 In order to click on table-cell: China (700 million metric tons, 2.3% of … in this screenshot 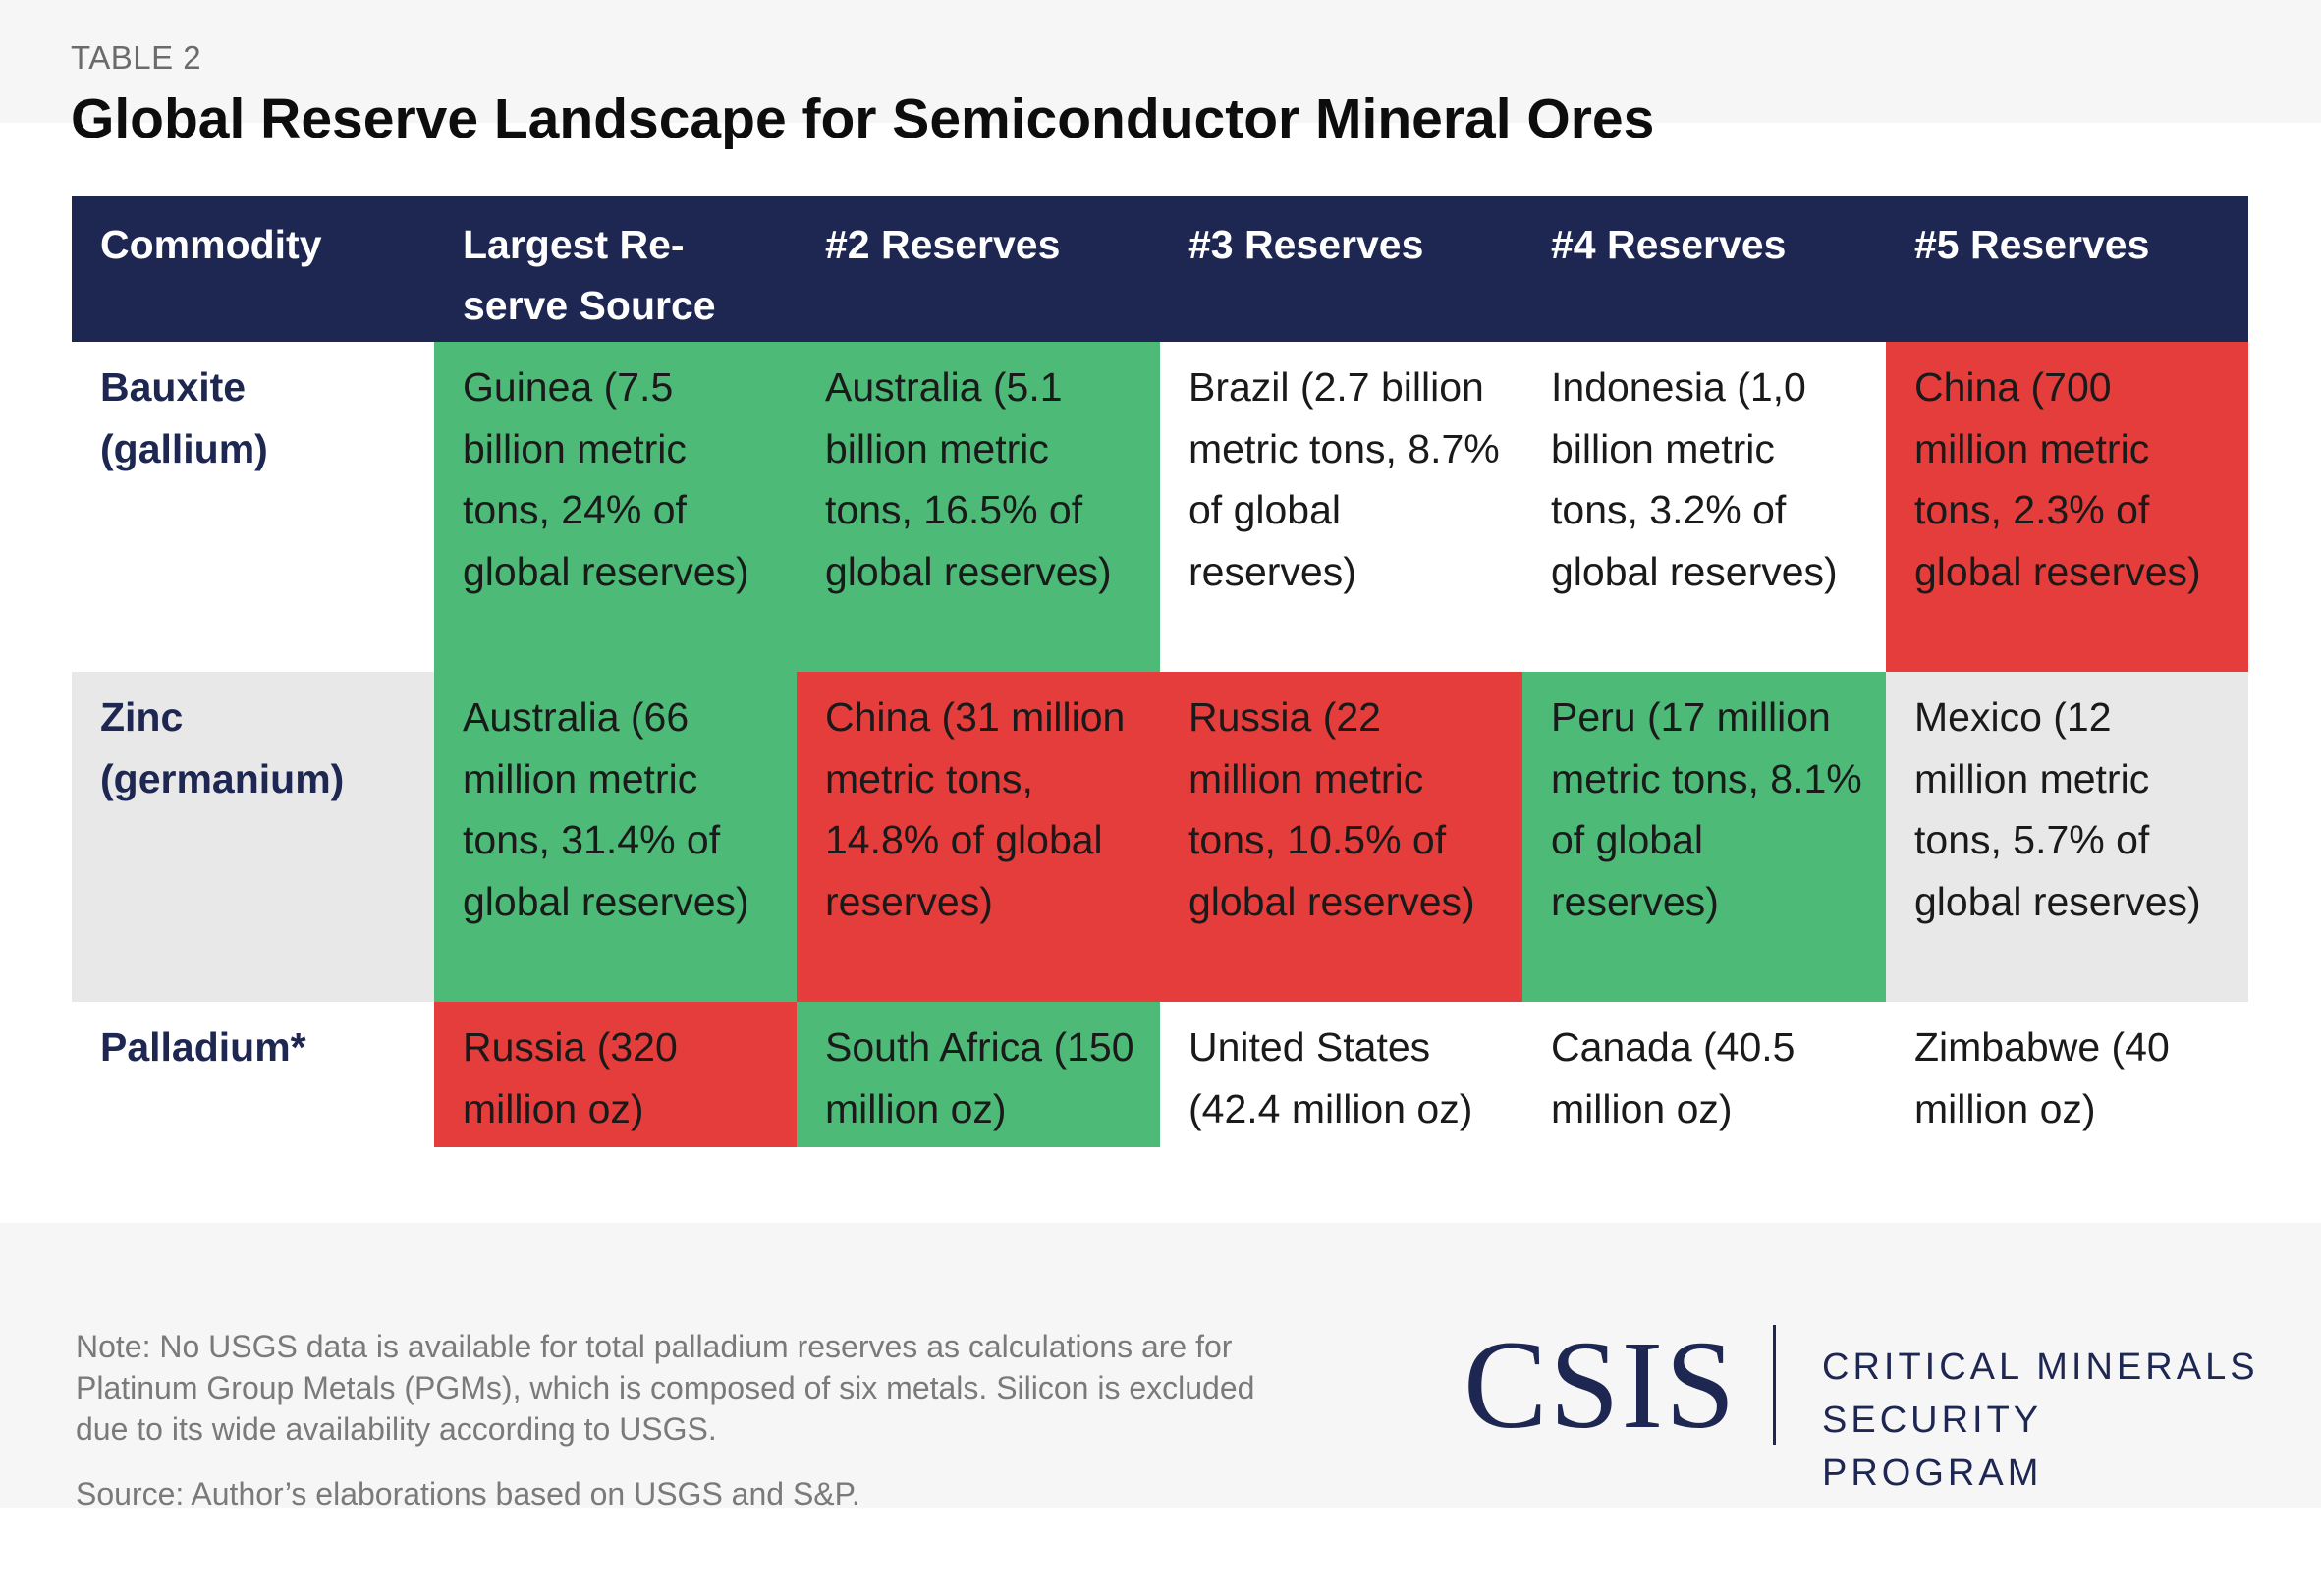, I will do `click(2067, 507)`.